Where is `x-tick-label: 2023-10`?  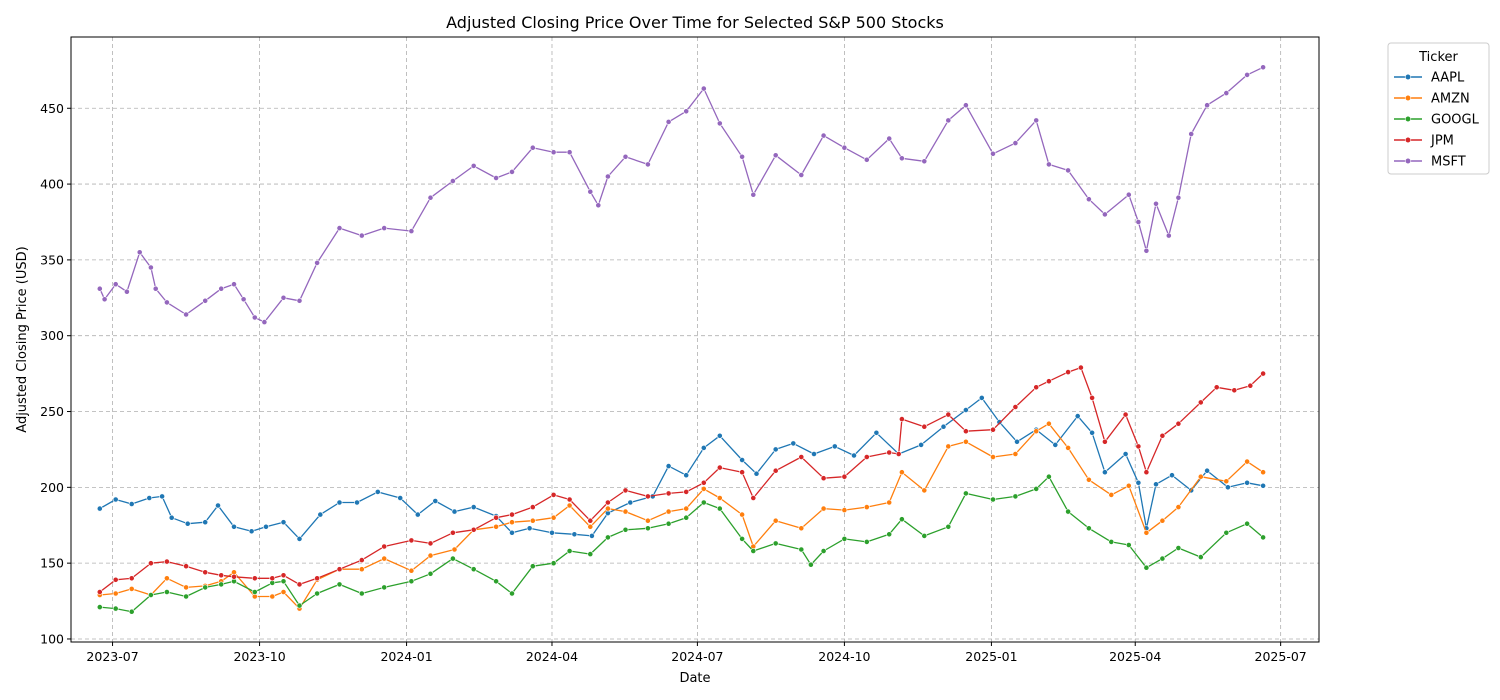 x-tick-label: 2023-10 is located at coordinates (259, 656).